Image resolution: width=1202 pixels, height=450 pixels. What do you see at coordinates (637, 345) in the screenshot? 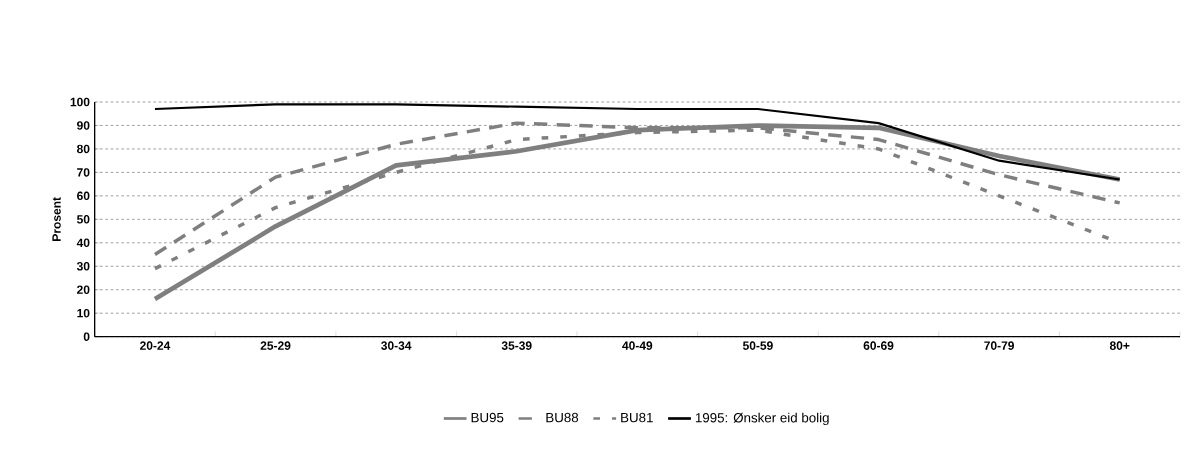
I see `x-tick-label: 40-49` at bounding box center [637, 345].